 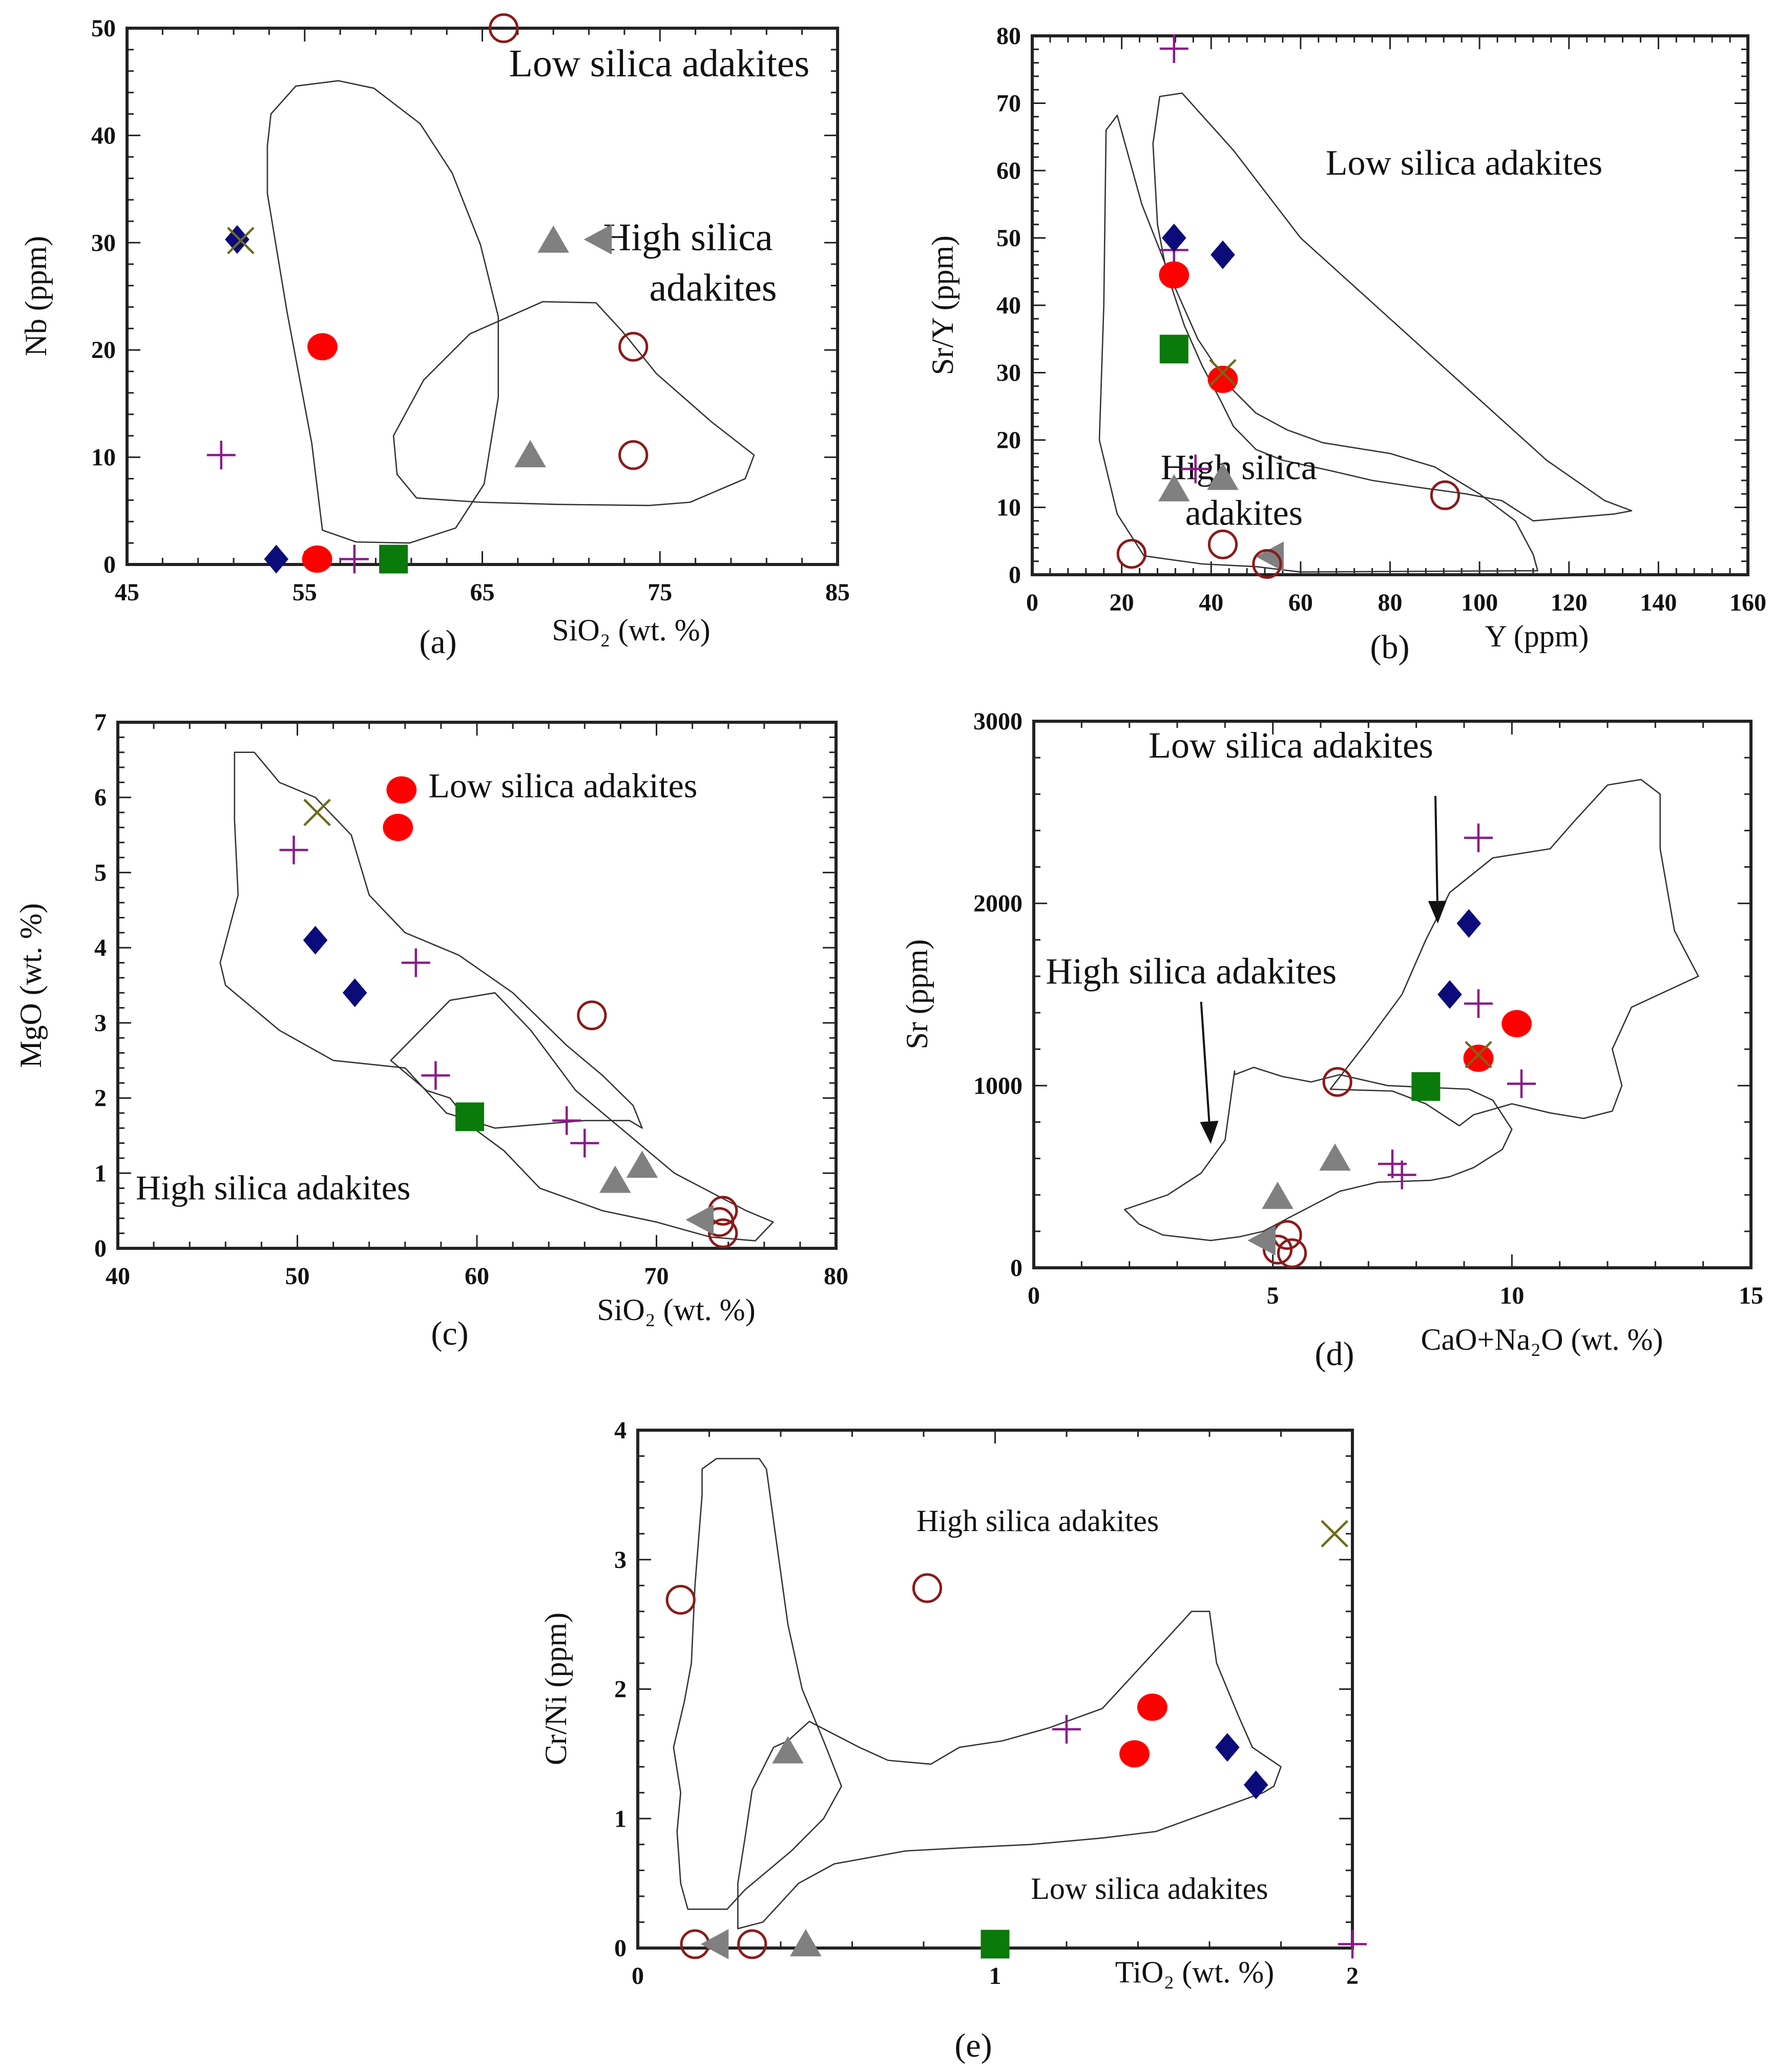 I want to click on panel-b-field-label: adakites, so click(x=1244, y=513).